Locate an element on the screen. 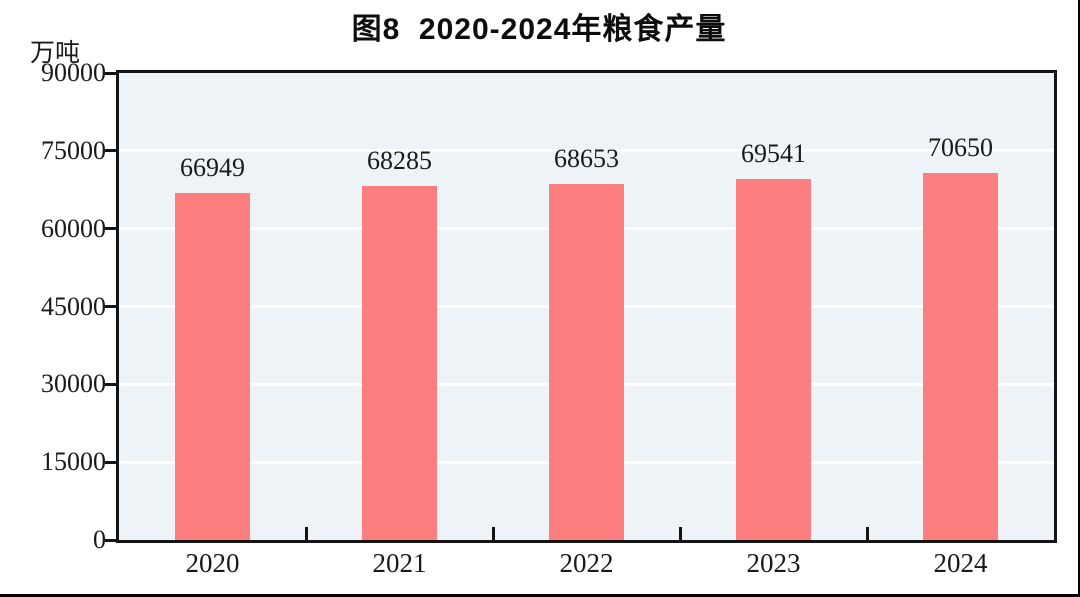 The width and height of the screenshot is (1080, 597). gridline is located at coordinates (586, 151).